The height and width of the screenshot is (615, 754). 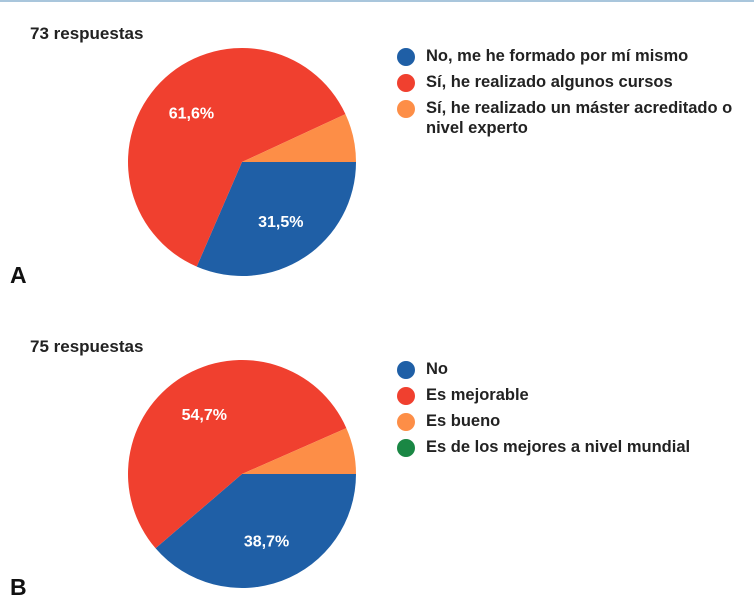 I want to click on legend-label: Sí, he realizado algunos cursos, so click(x=549, y=82).